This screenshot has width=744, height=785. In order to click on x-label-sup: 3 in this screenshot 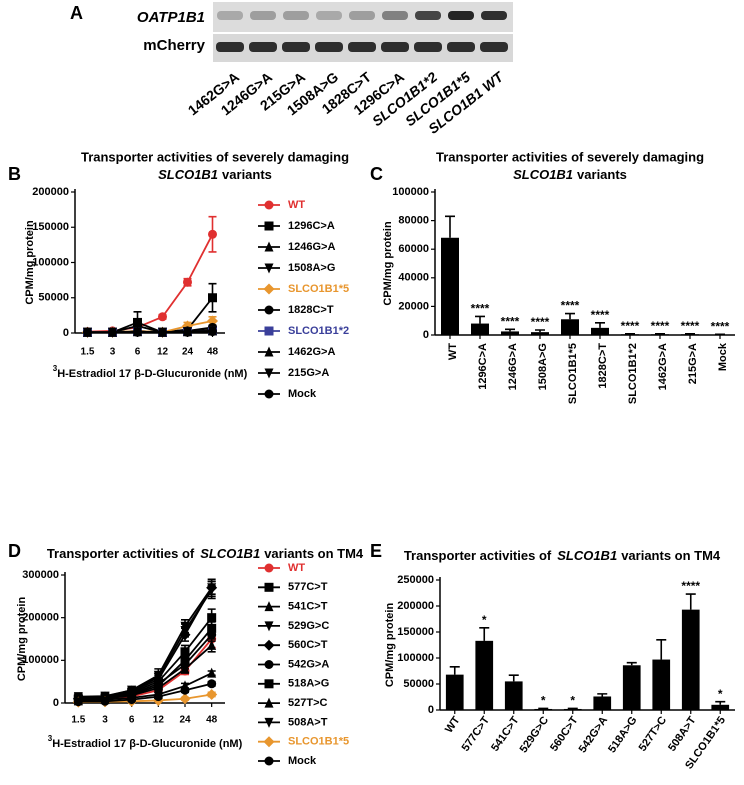, I will do `click(55, 368)`.